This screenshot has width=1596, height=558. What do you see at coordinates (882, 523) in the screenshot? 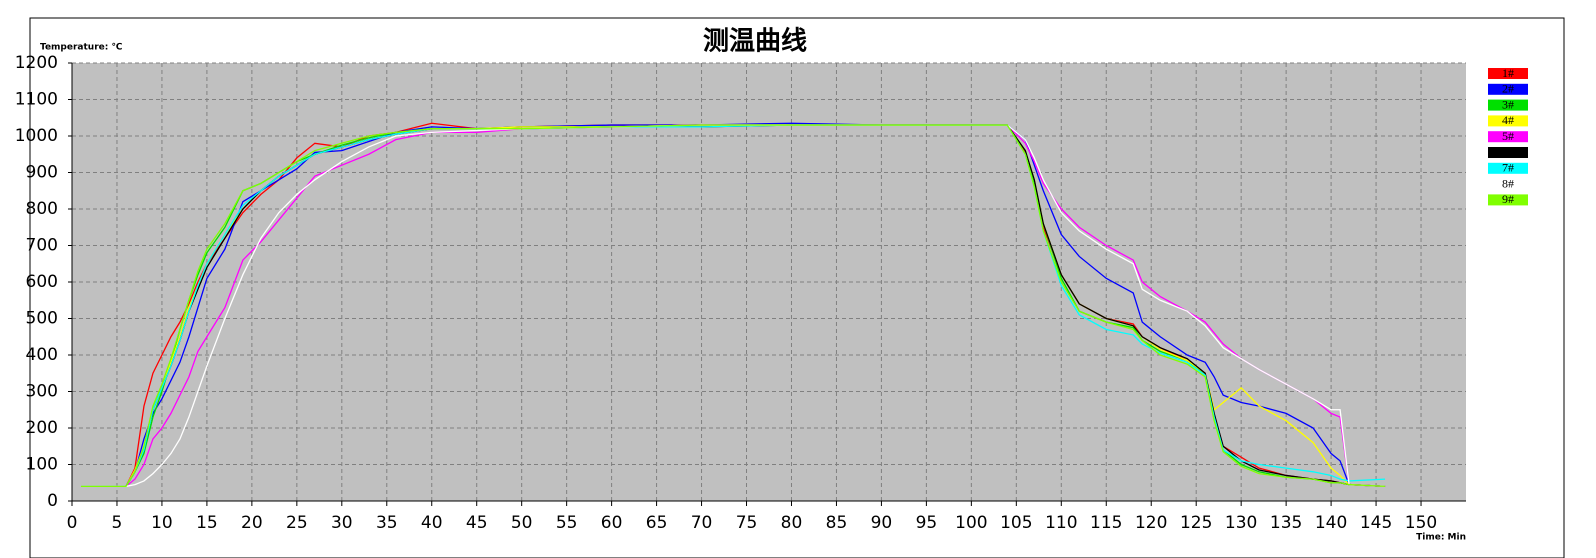
I see `x-tick-label: 90` at bounding box center [882, 523].